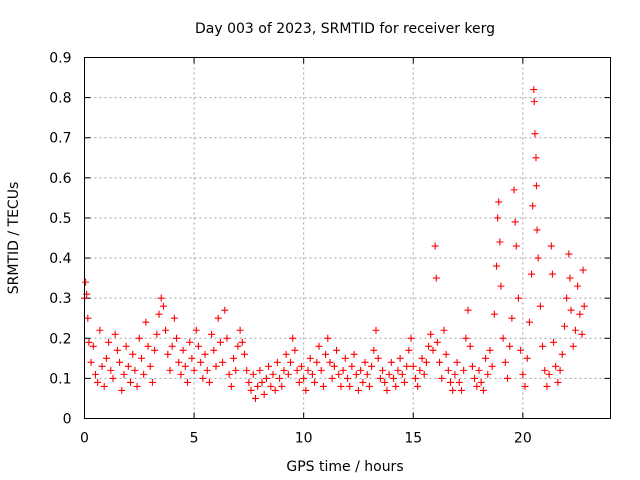  Describe the element at coordinates (60, 379) in the screenshot. I see `y-tick-label: 0.1` at that location.